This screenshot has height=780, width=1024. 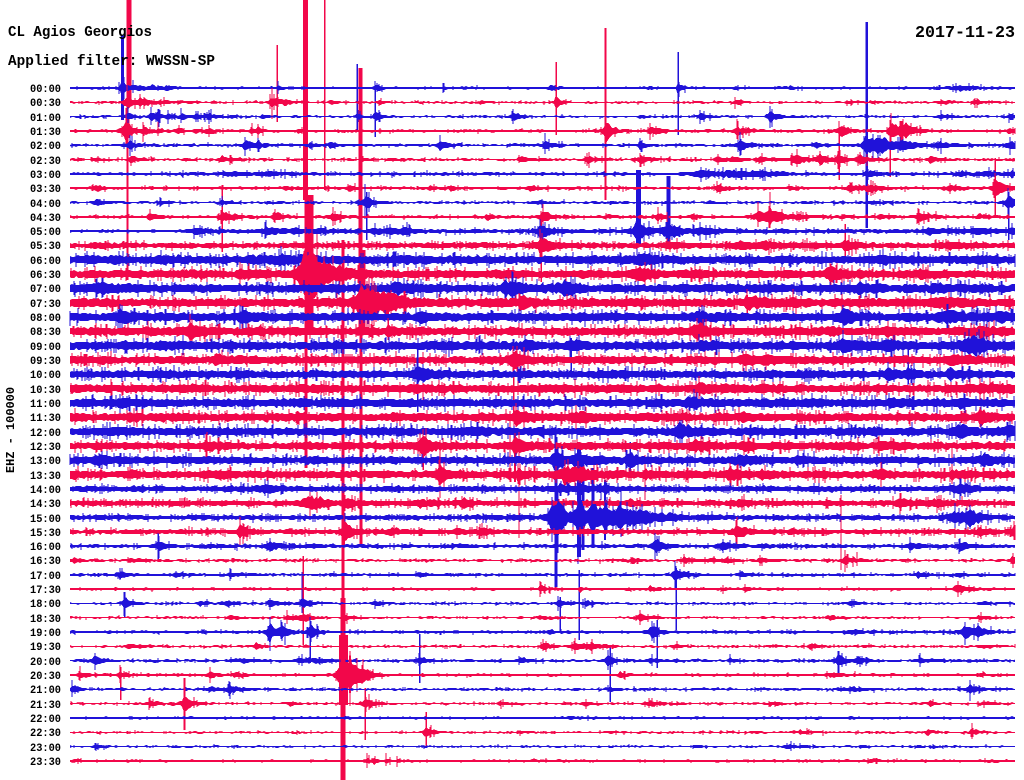 I want to click on svg-text: 13:00, so click(x=45, y=462).